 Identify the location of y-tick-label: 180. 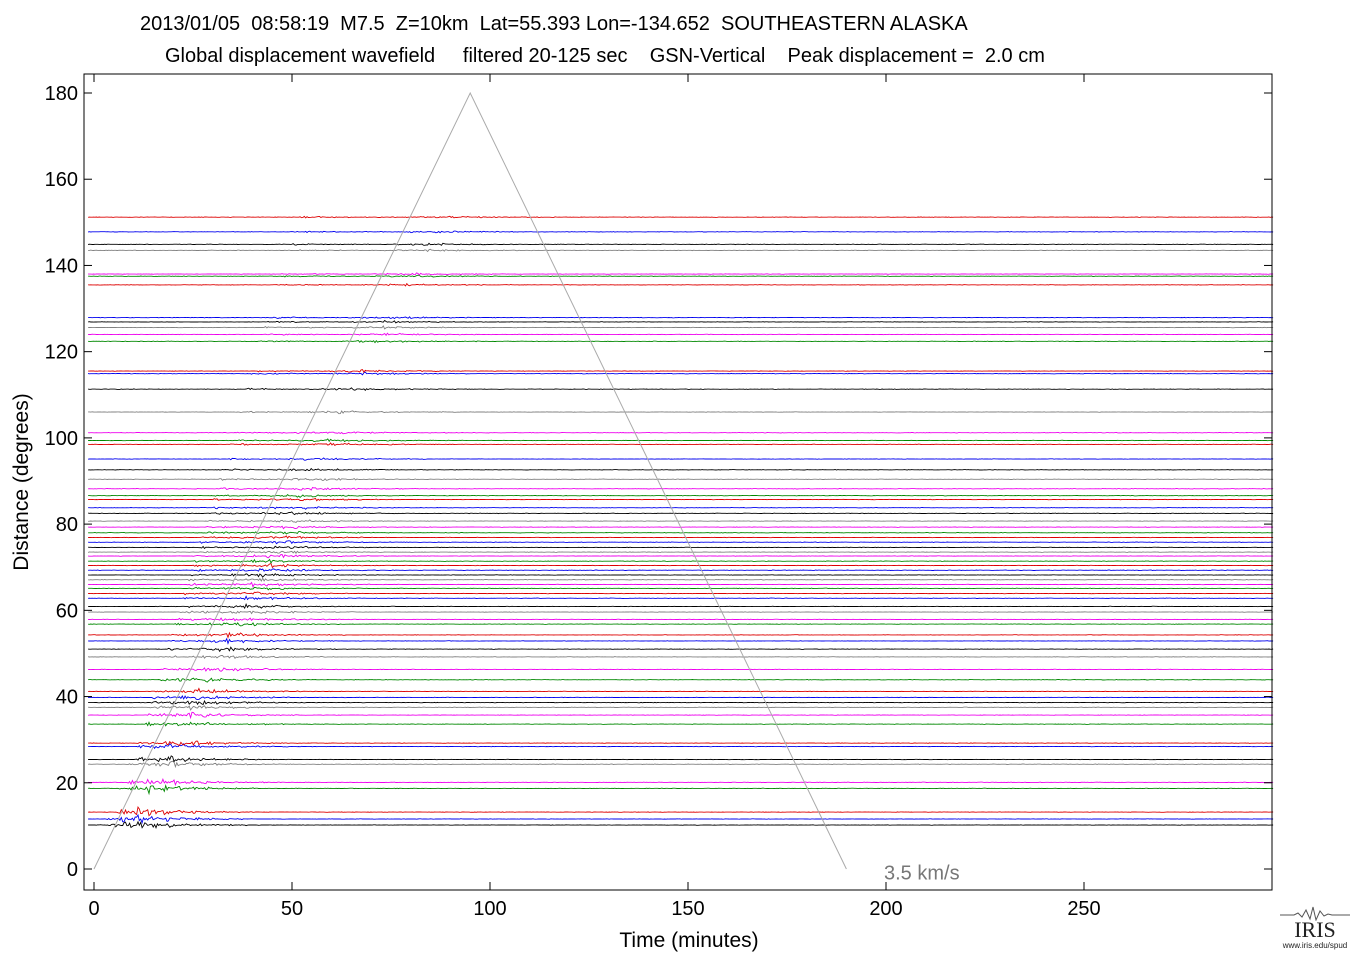
(61, 94).